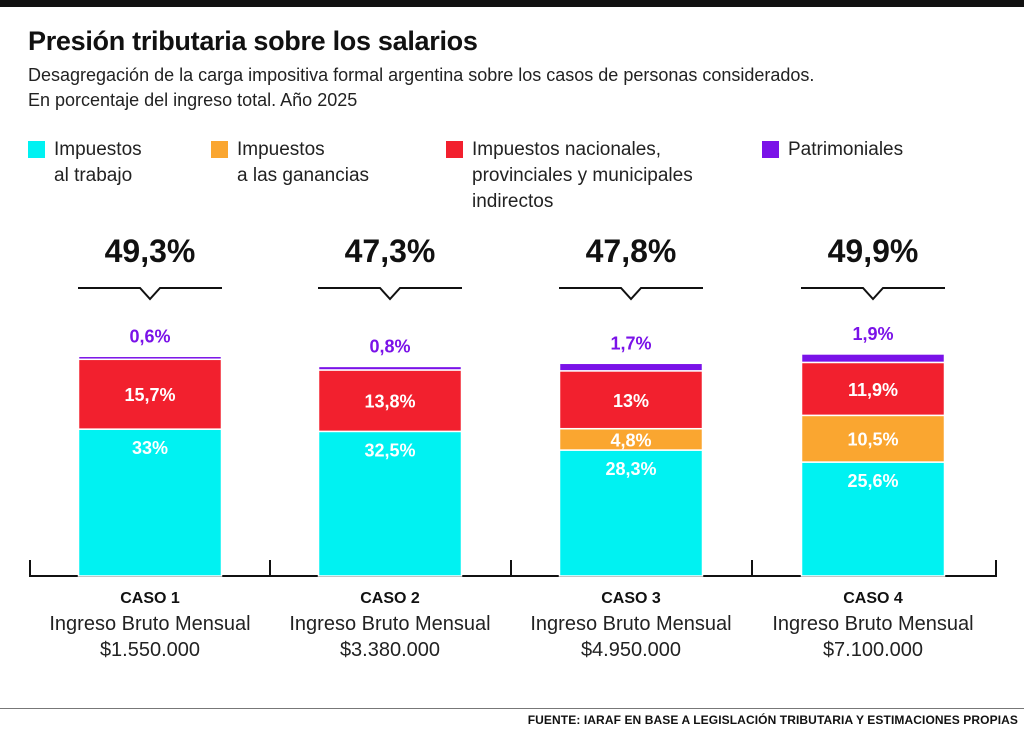  What do you see at coordinates (630, 624) in the screenshot?
I see `category-sublabel-caso-3: Ingreso Bruto Mensual` at bounding box center [630, 624].